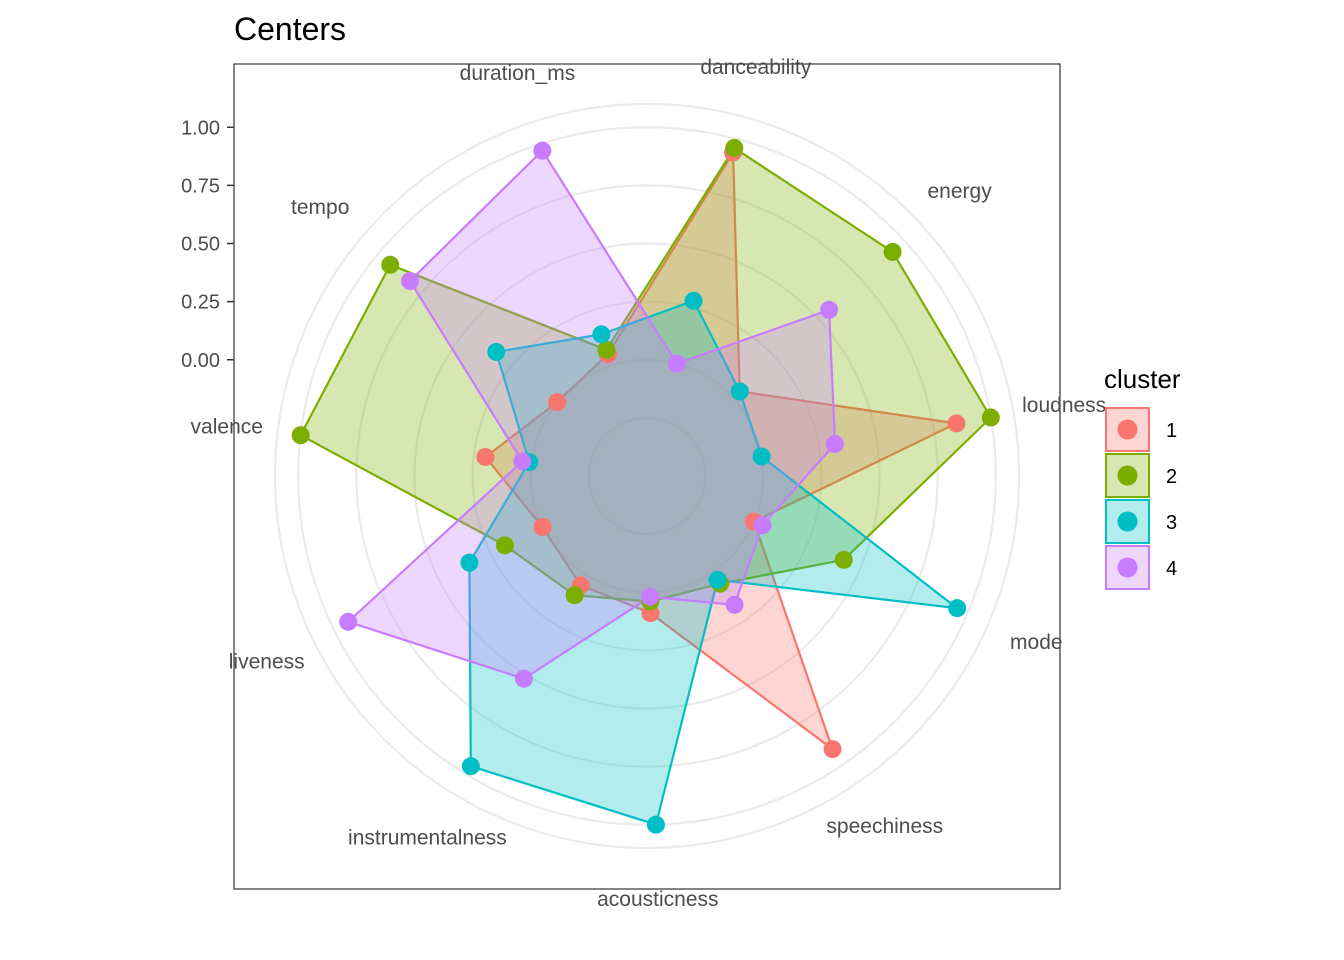  I want to click on series-4-point-energy, so click(829, 309).